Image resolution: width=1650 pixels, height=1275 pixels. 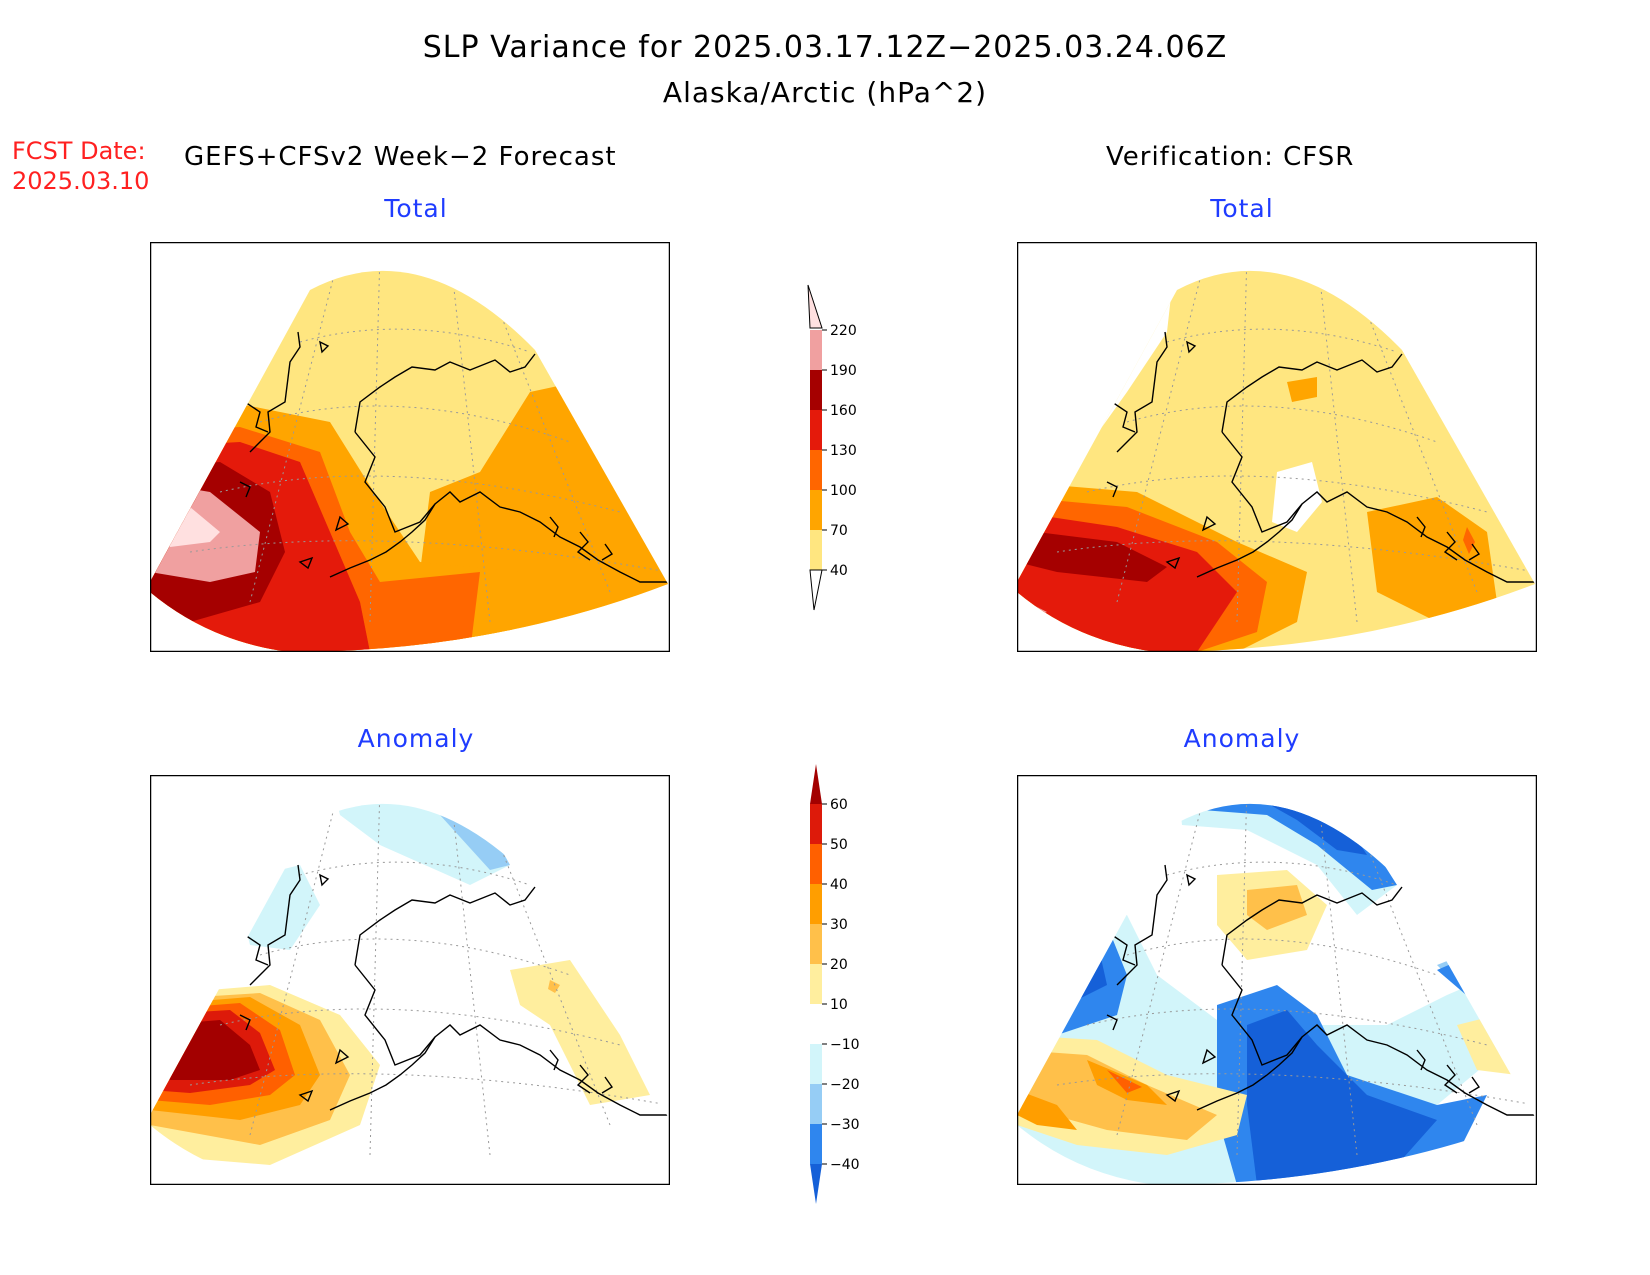 What do you see at coordinates (839, 1005) in the screenshot?
I see `anomaly-colorbar-label: 10` at bounding box center [839, 1005].